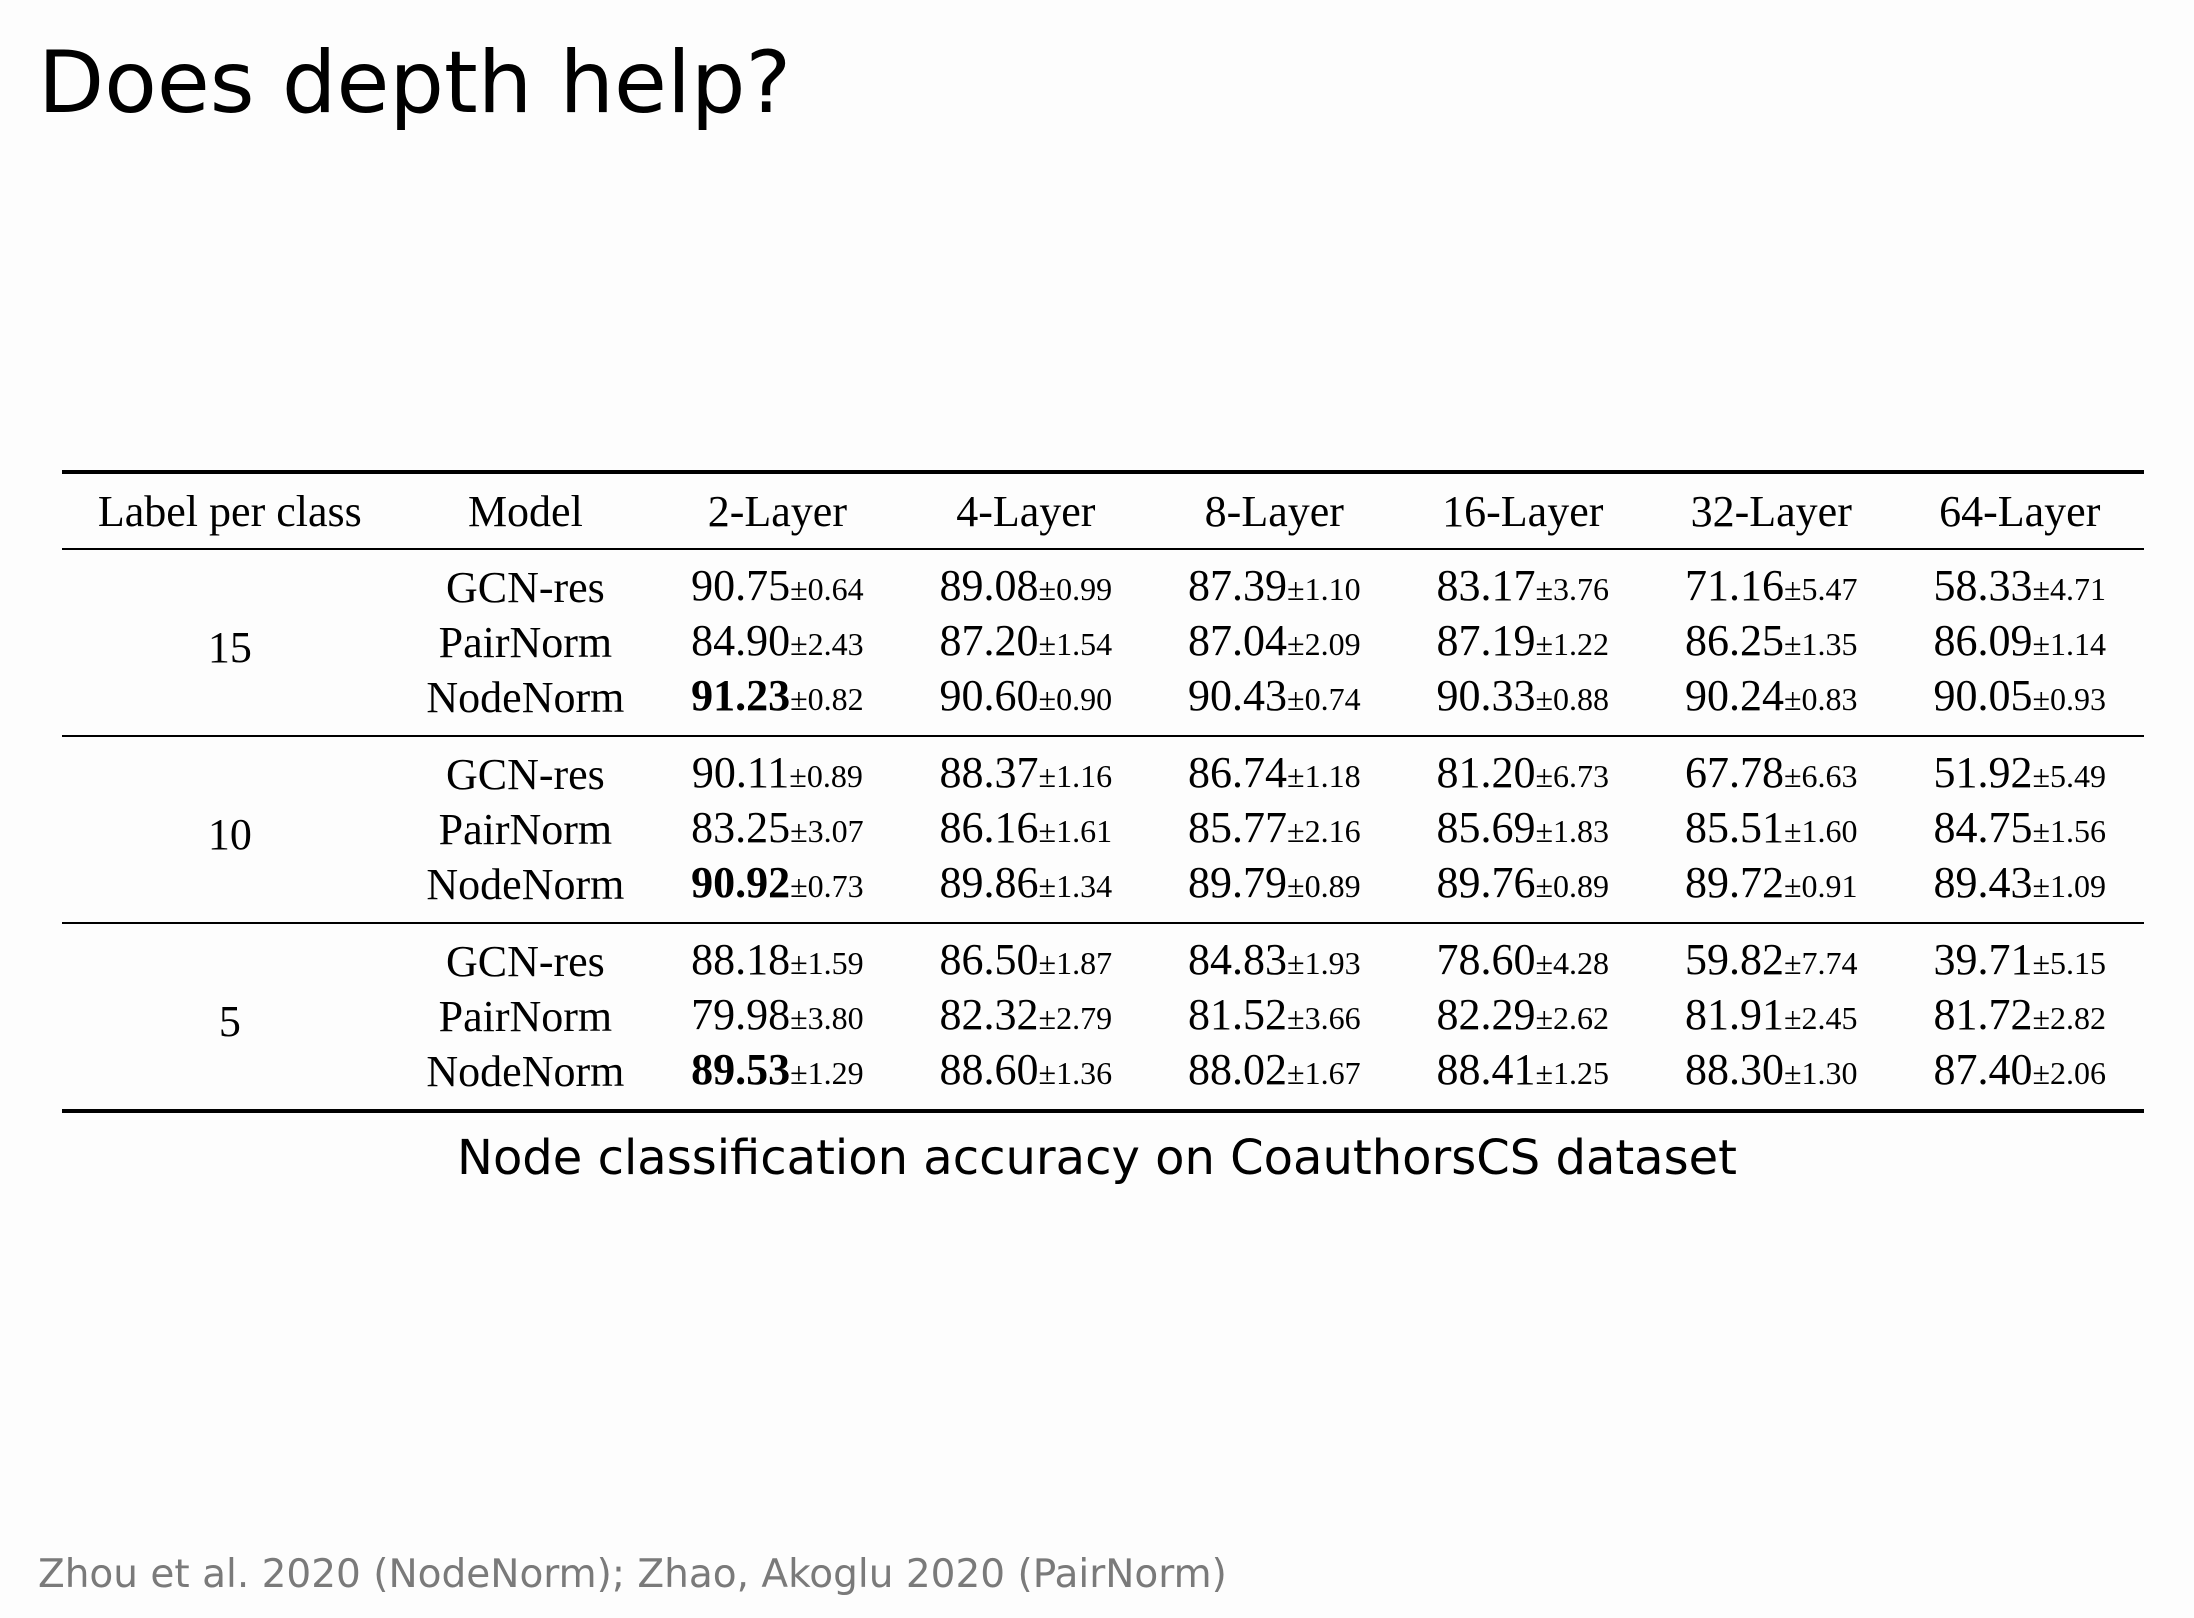 This screenshot has width=2194, height=1618. I want to click on column-header: 8-Layer, so click(1274, 511).